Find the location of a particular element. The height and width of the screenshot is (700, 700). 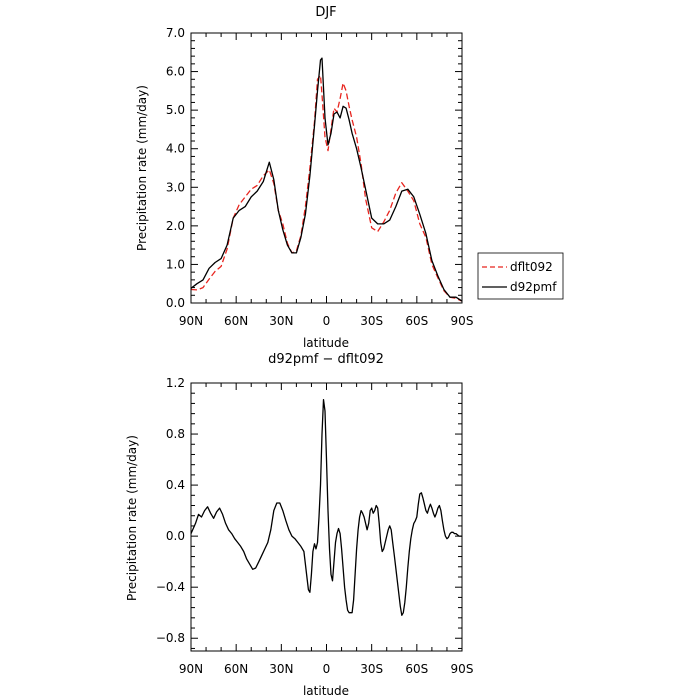

y-tick-label: 1.2 is located at coordinates (175, 383).